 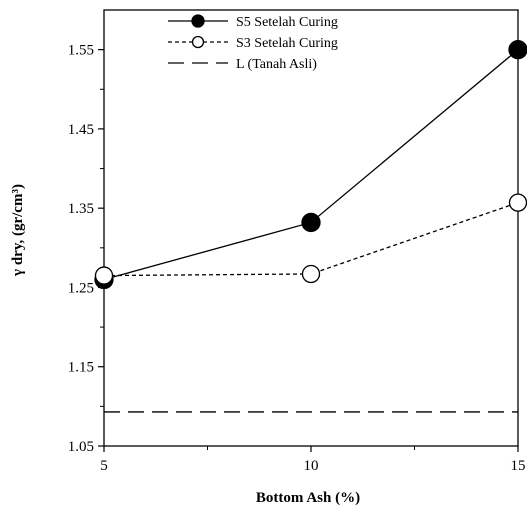 What do you see at coordinates (81, 368) in the screenshot?
I see `y-tick-label: 1.15` at bounding box center [81, 368].